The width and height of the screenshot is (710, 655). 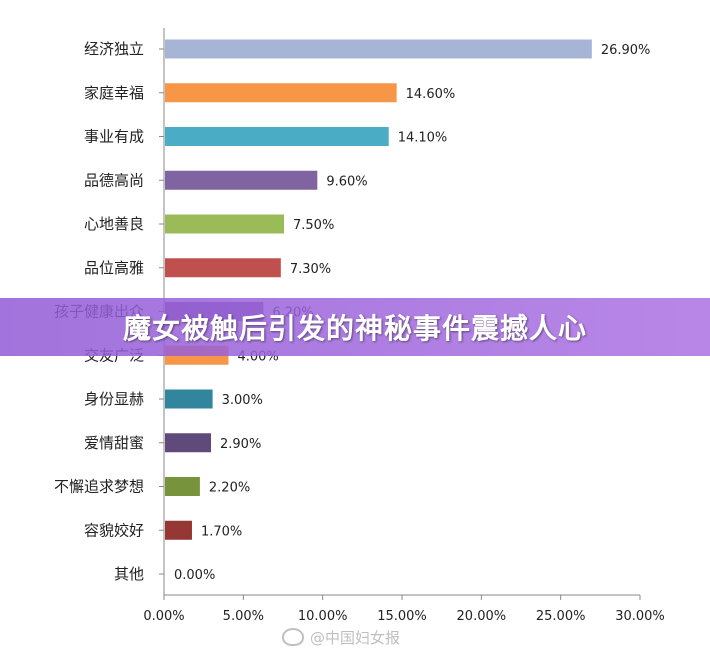 What do you see at coordinates (402, 616) in the screenshot?
I see `x-tick-label: 15.00%` at bounding box center [402, 616].